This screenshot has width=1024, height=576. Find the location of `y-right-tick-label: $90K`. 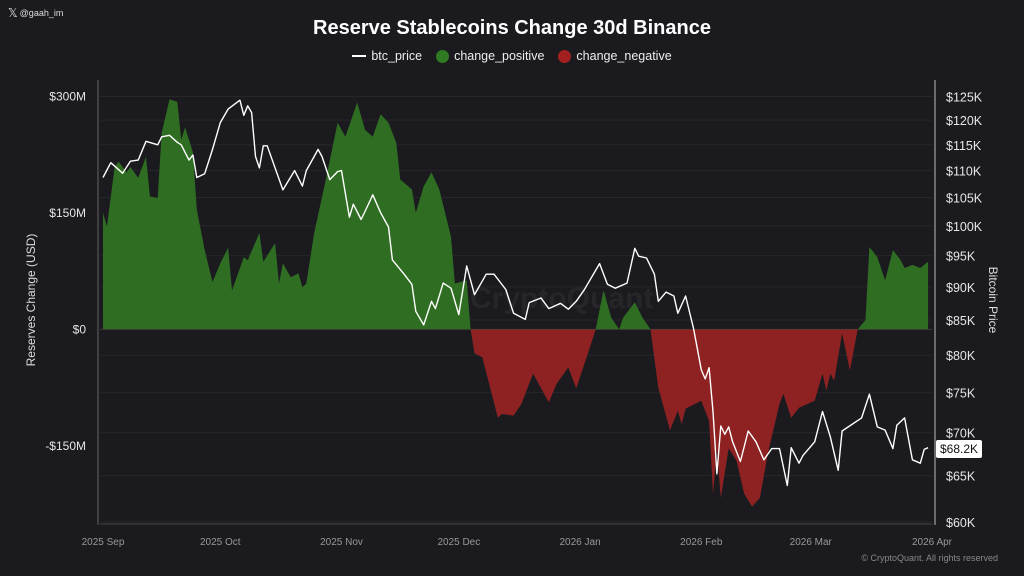

y-right-tick-label: $90K is located at coordinates (961, 288).